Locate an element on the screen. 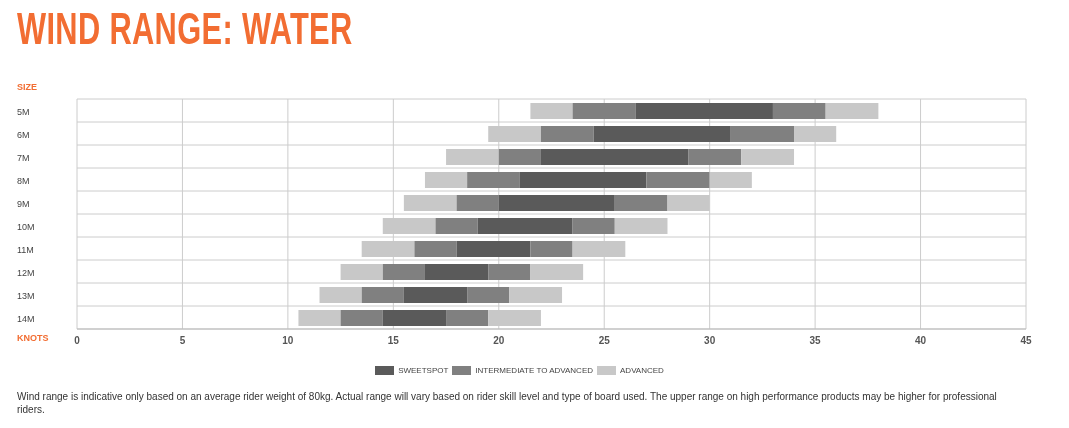  y-tick-label: 9M is located at coordinates (23, 203).